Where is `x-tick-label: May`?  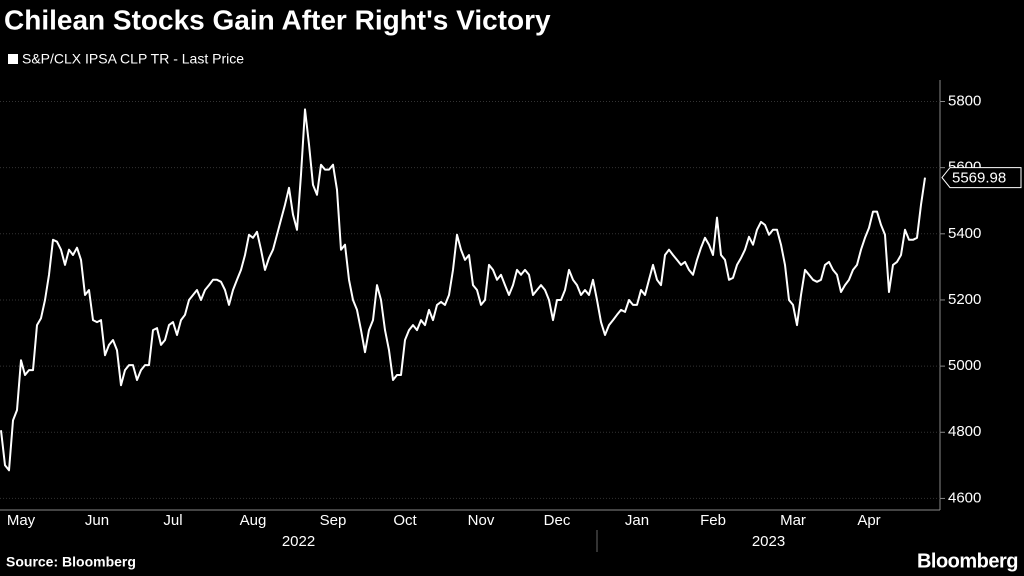 x-tick-label: May is located at coordinates (21, 520).